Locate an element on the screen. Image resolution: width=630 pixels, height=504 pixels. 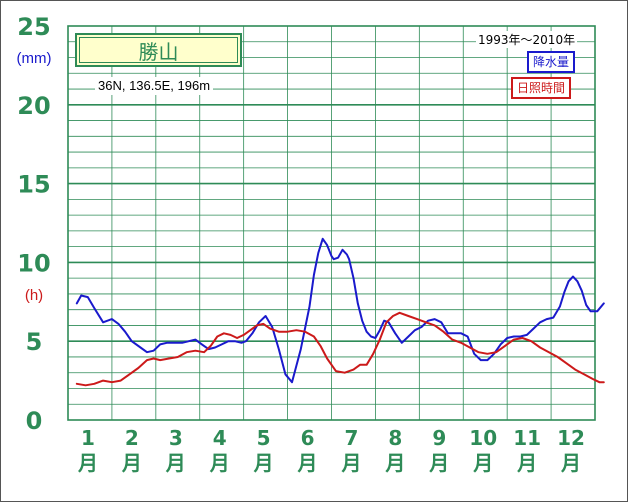
month-number-label: 3 is located at coordinates (176, 438).